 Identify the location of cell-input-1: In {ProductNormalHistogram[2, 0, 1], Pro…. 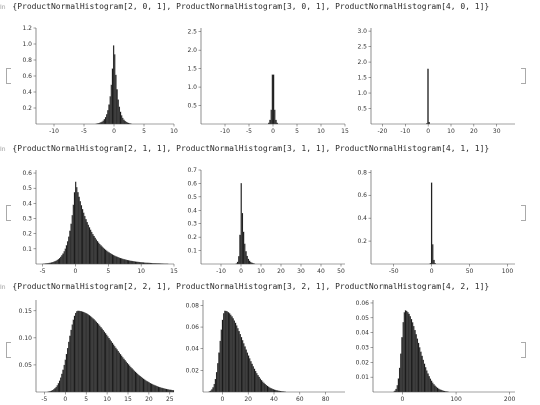
(244, 6).